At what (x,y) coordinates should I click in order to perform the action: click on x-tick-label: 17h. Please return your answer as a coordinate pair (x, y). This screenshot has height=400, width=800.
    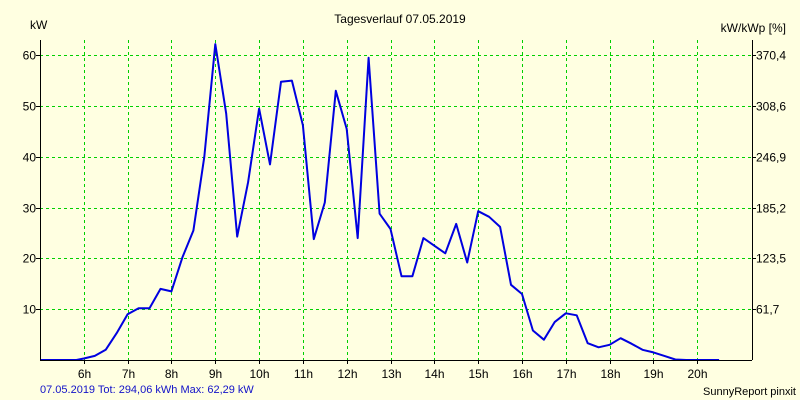
    Looking at the image, I should click on (566, 374).